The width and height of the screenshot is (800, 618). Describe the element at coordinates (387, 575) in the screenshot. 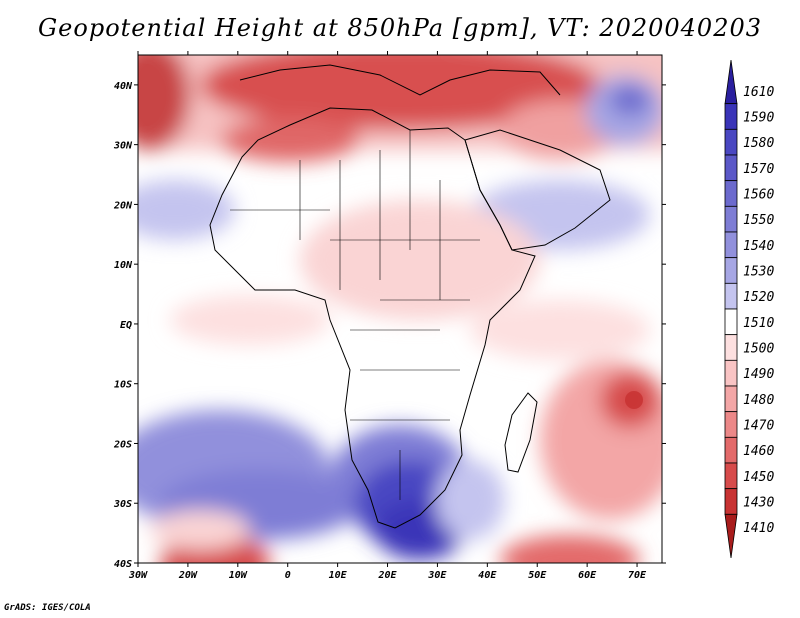

I see `x-tick-label: 20E` at that location.